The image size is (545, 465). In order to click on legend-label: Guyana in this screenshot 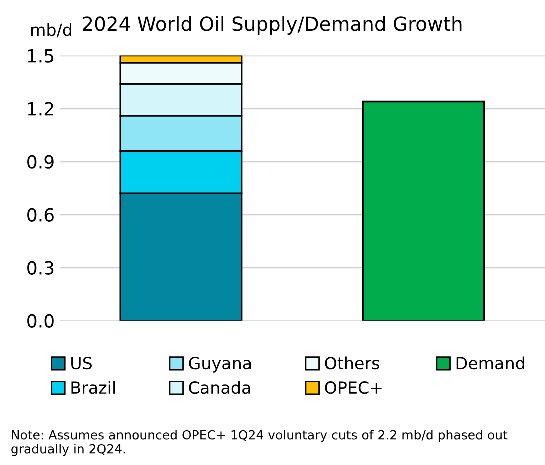, I will do `click(220, 365)`.